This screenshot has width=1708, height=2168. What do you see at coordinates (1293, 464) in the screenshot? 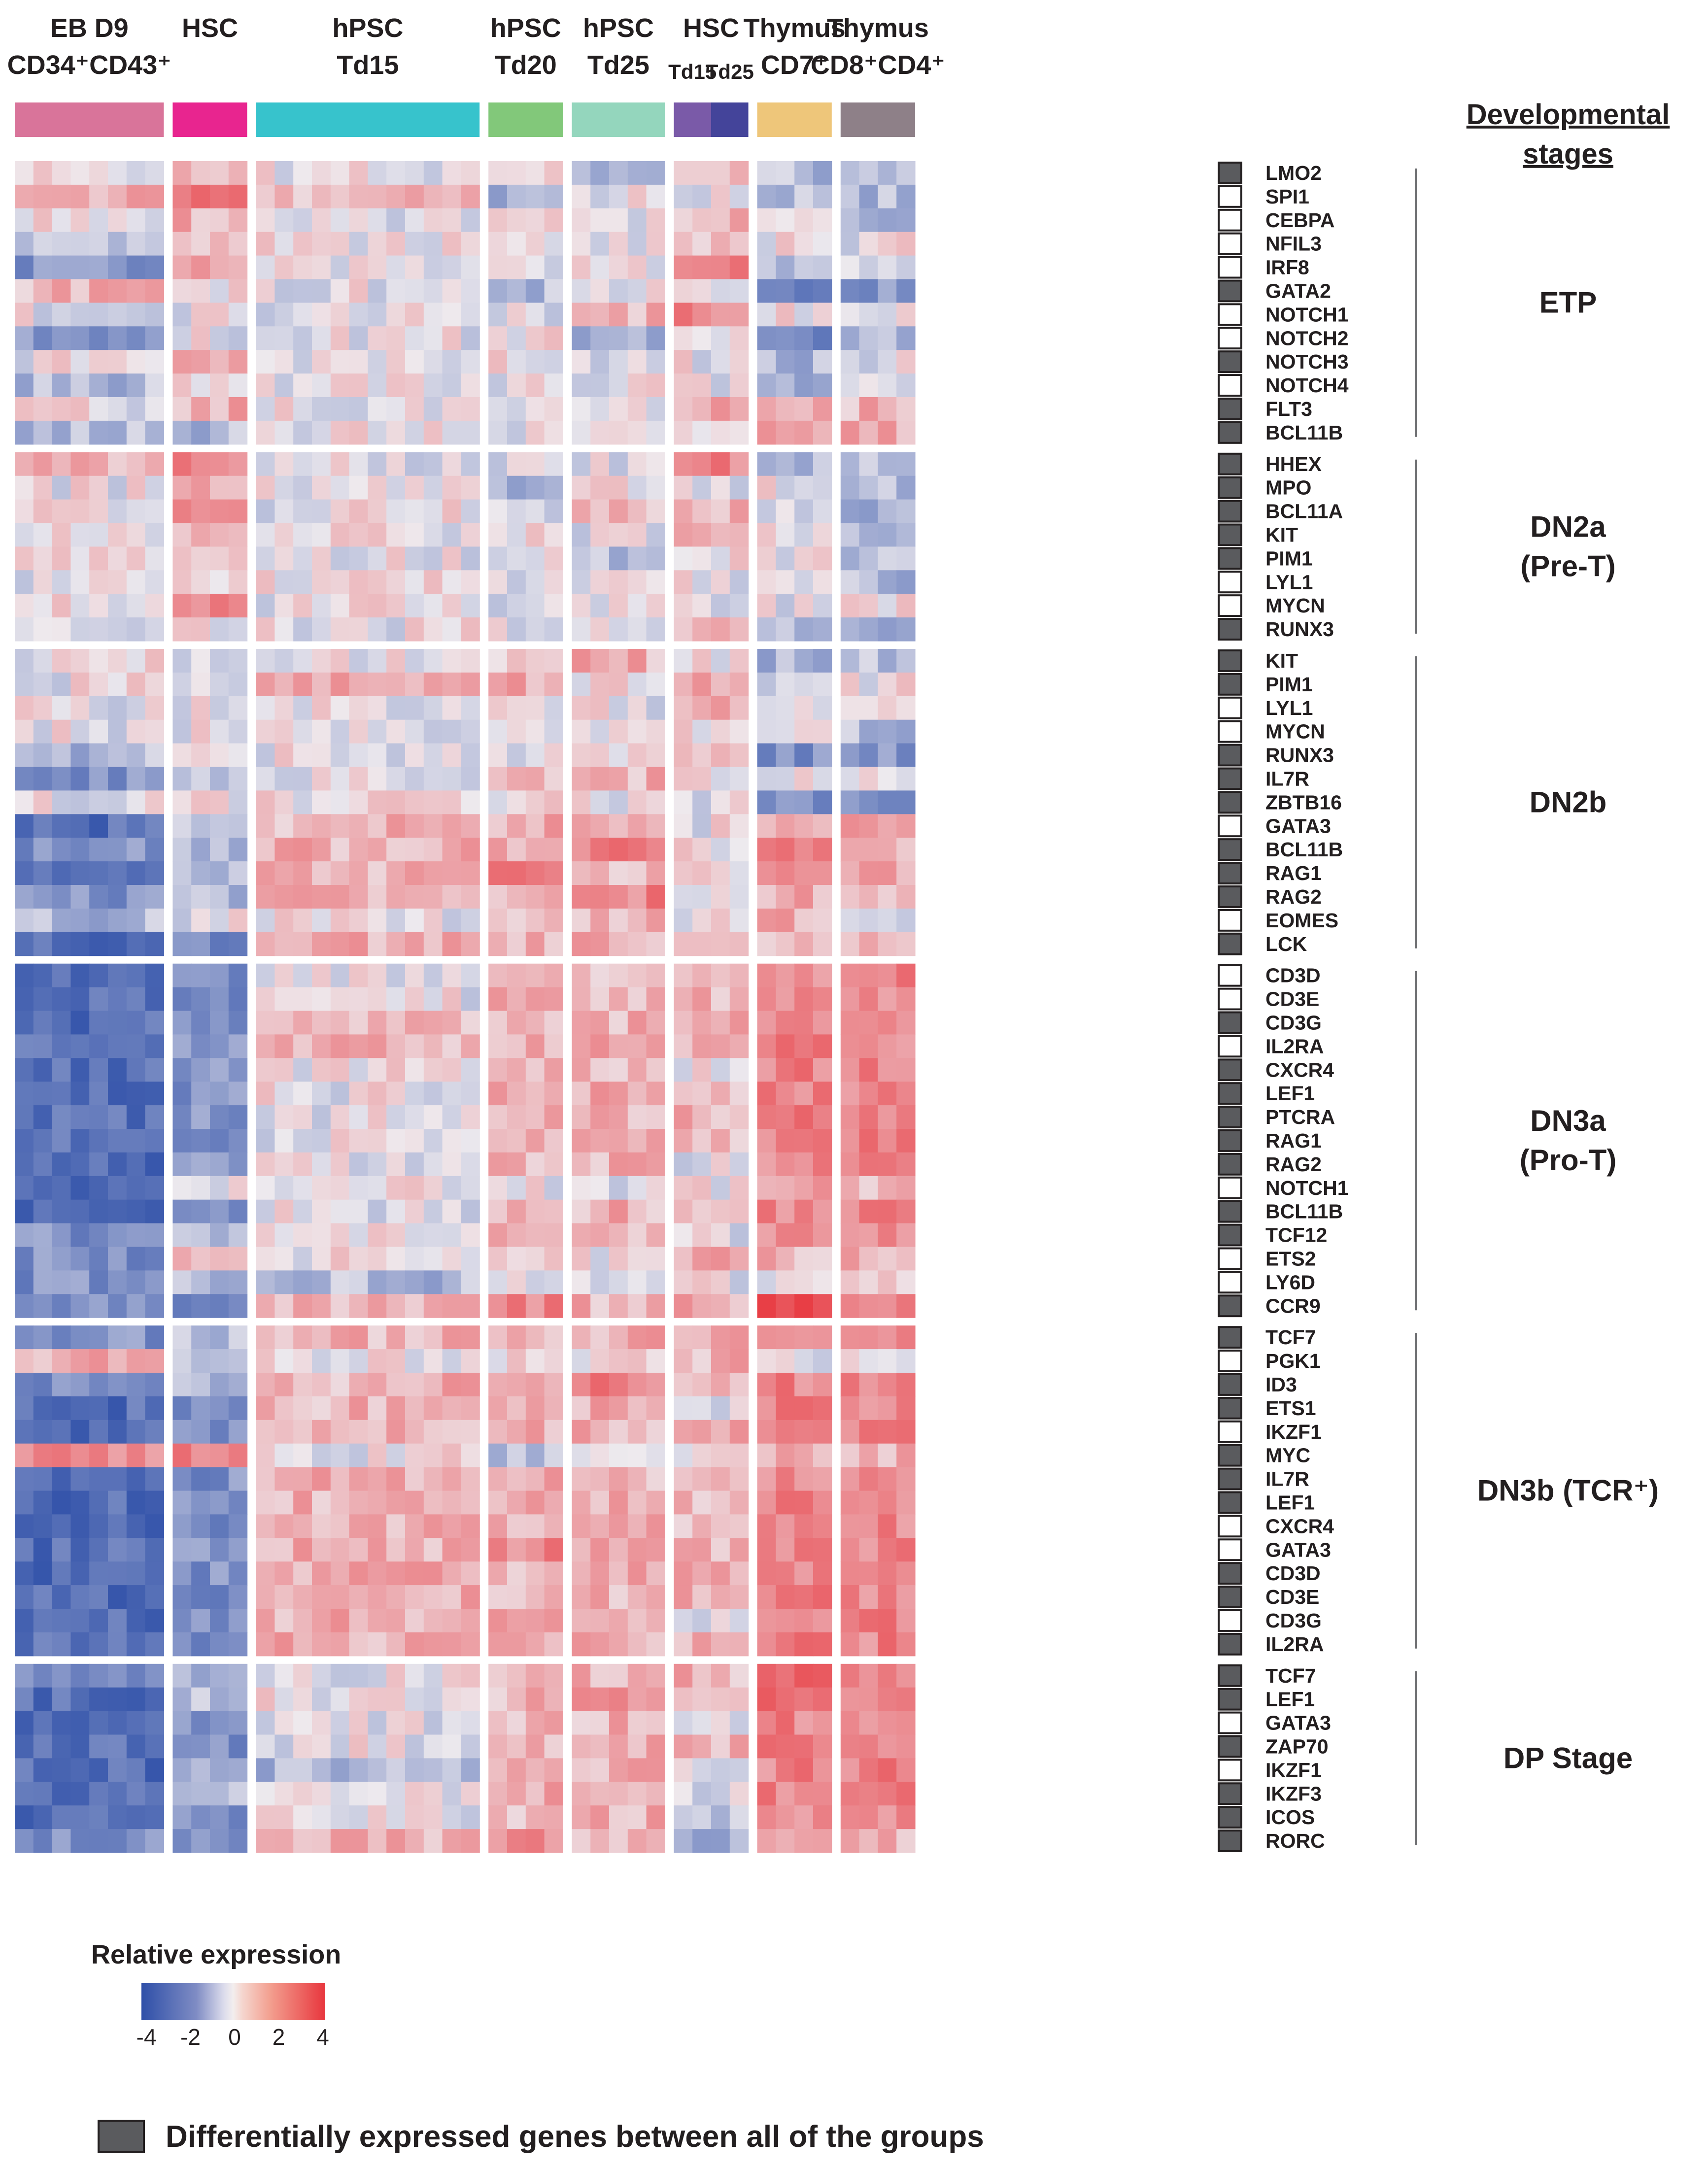
I see `gene-label: HHEX` at bounding box center [1293, 464].